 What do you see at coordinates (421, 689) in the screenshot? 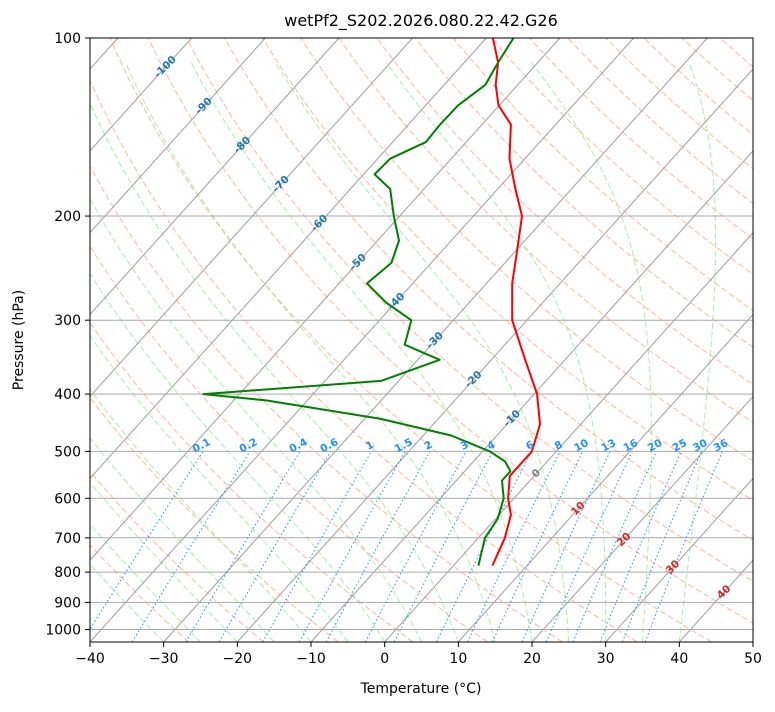
I see `x-axis-label: Temperature (°C)` at bounding box center [421, 689].